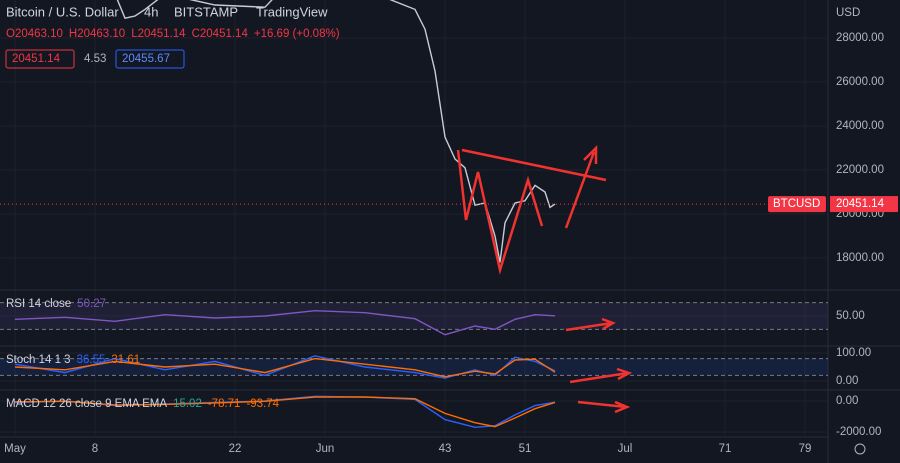  Describe the element at coordinates (725, 449) in the screenshot. I see `x-tick-label: 71` at that location.